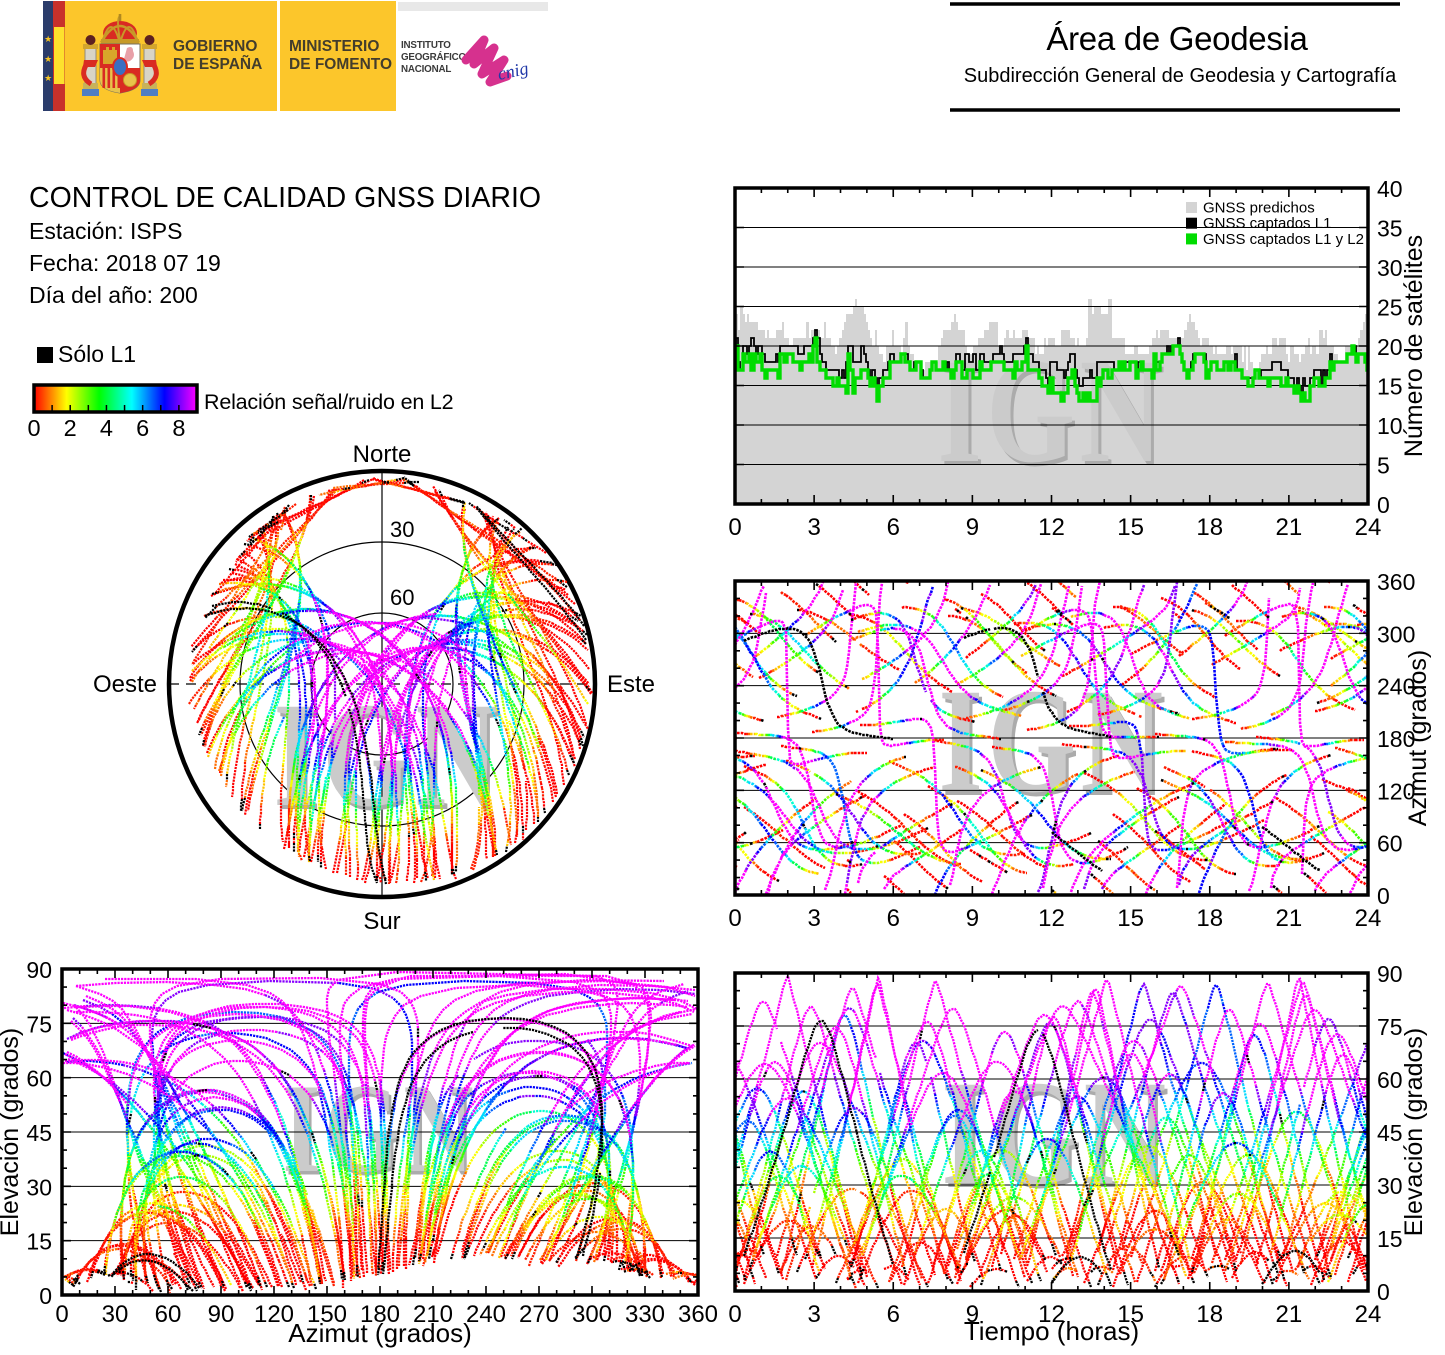 This screenshot has width=1445, height=1355. I want to click on svg-text: Día del año: 200, so click(113, 295).